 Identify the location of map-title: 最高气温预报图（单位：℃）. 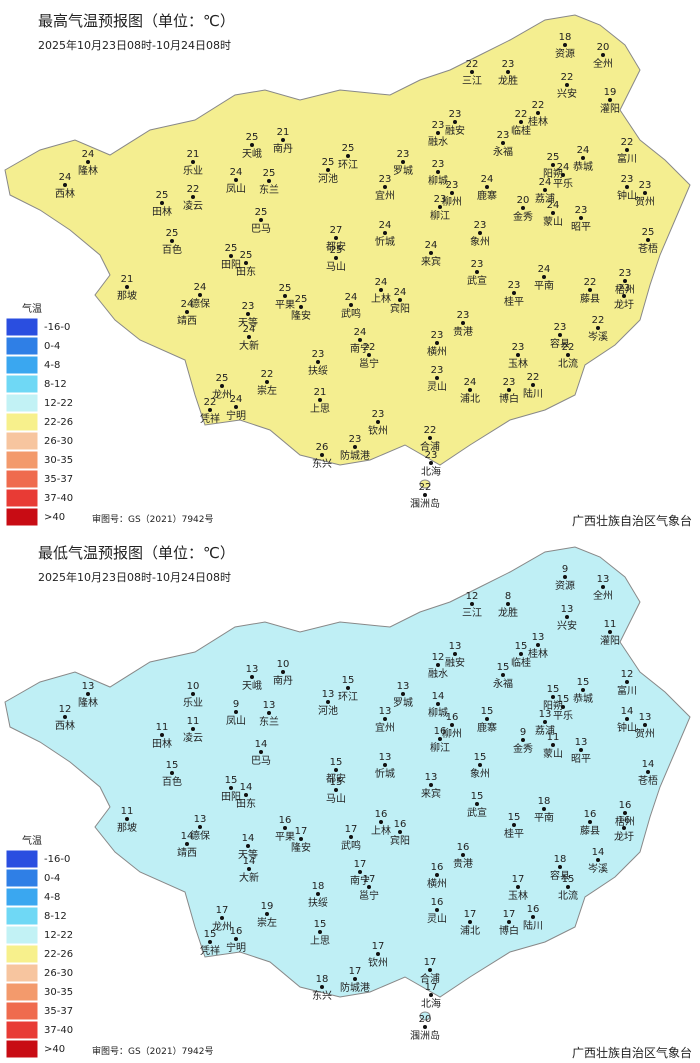
(136, 21).